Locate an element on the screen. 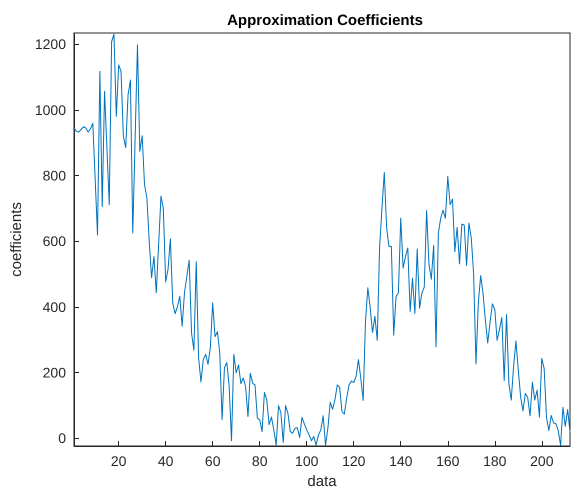  x-tick-label: 20 is located at coordinates (118, 461).